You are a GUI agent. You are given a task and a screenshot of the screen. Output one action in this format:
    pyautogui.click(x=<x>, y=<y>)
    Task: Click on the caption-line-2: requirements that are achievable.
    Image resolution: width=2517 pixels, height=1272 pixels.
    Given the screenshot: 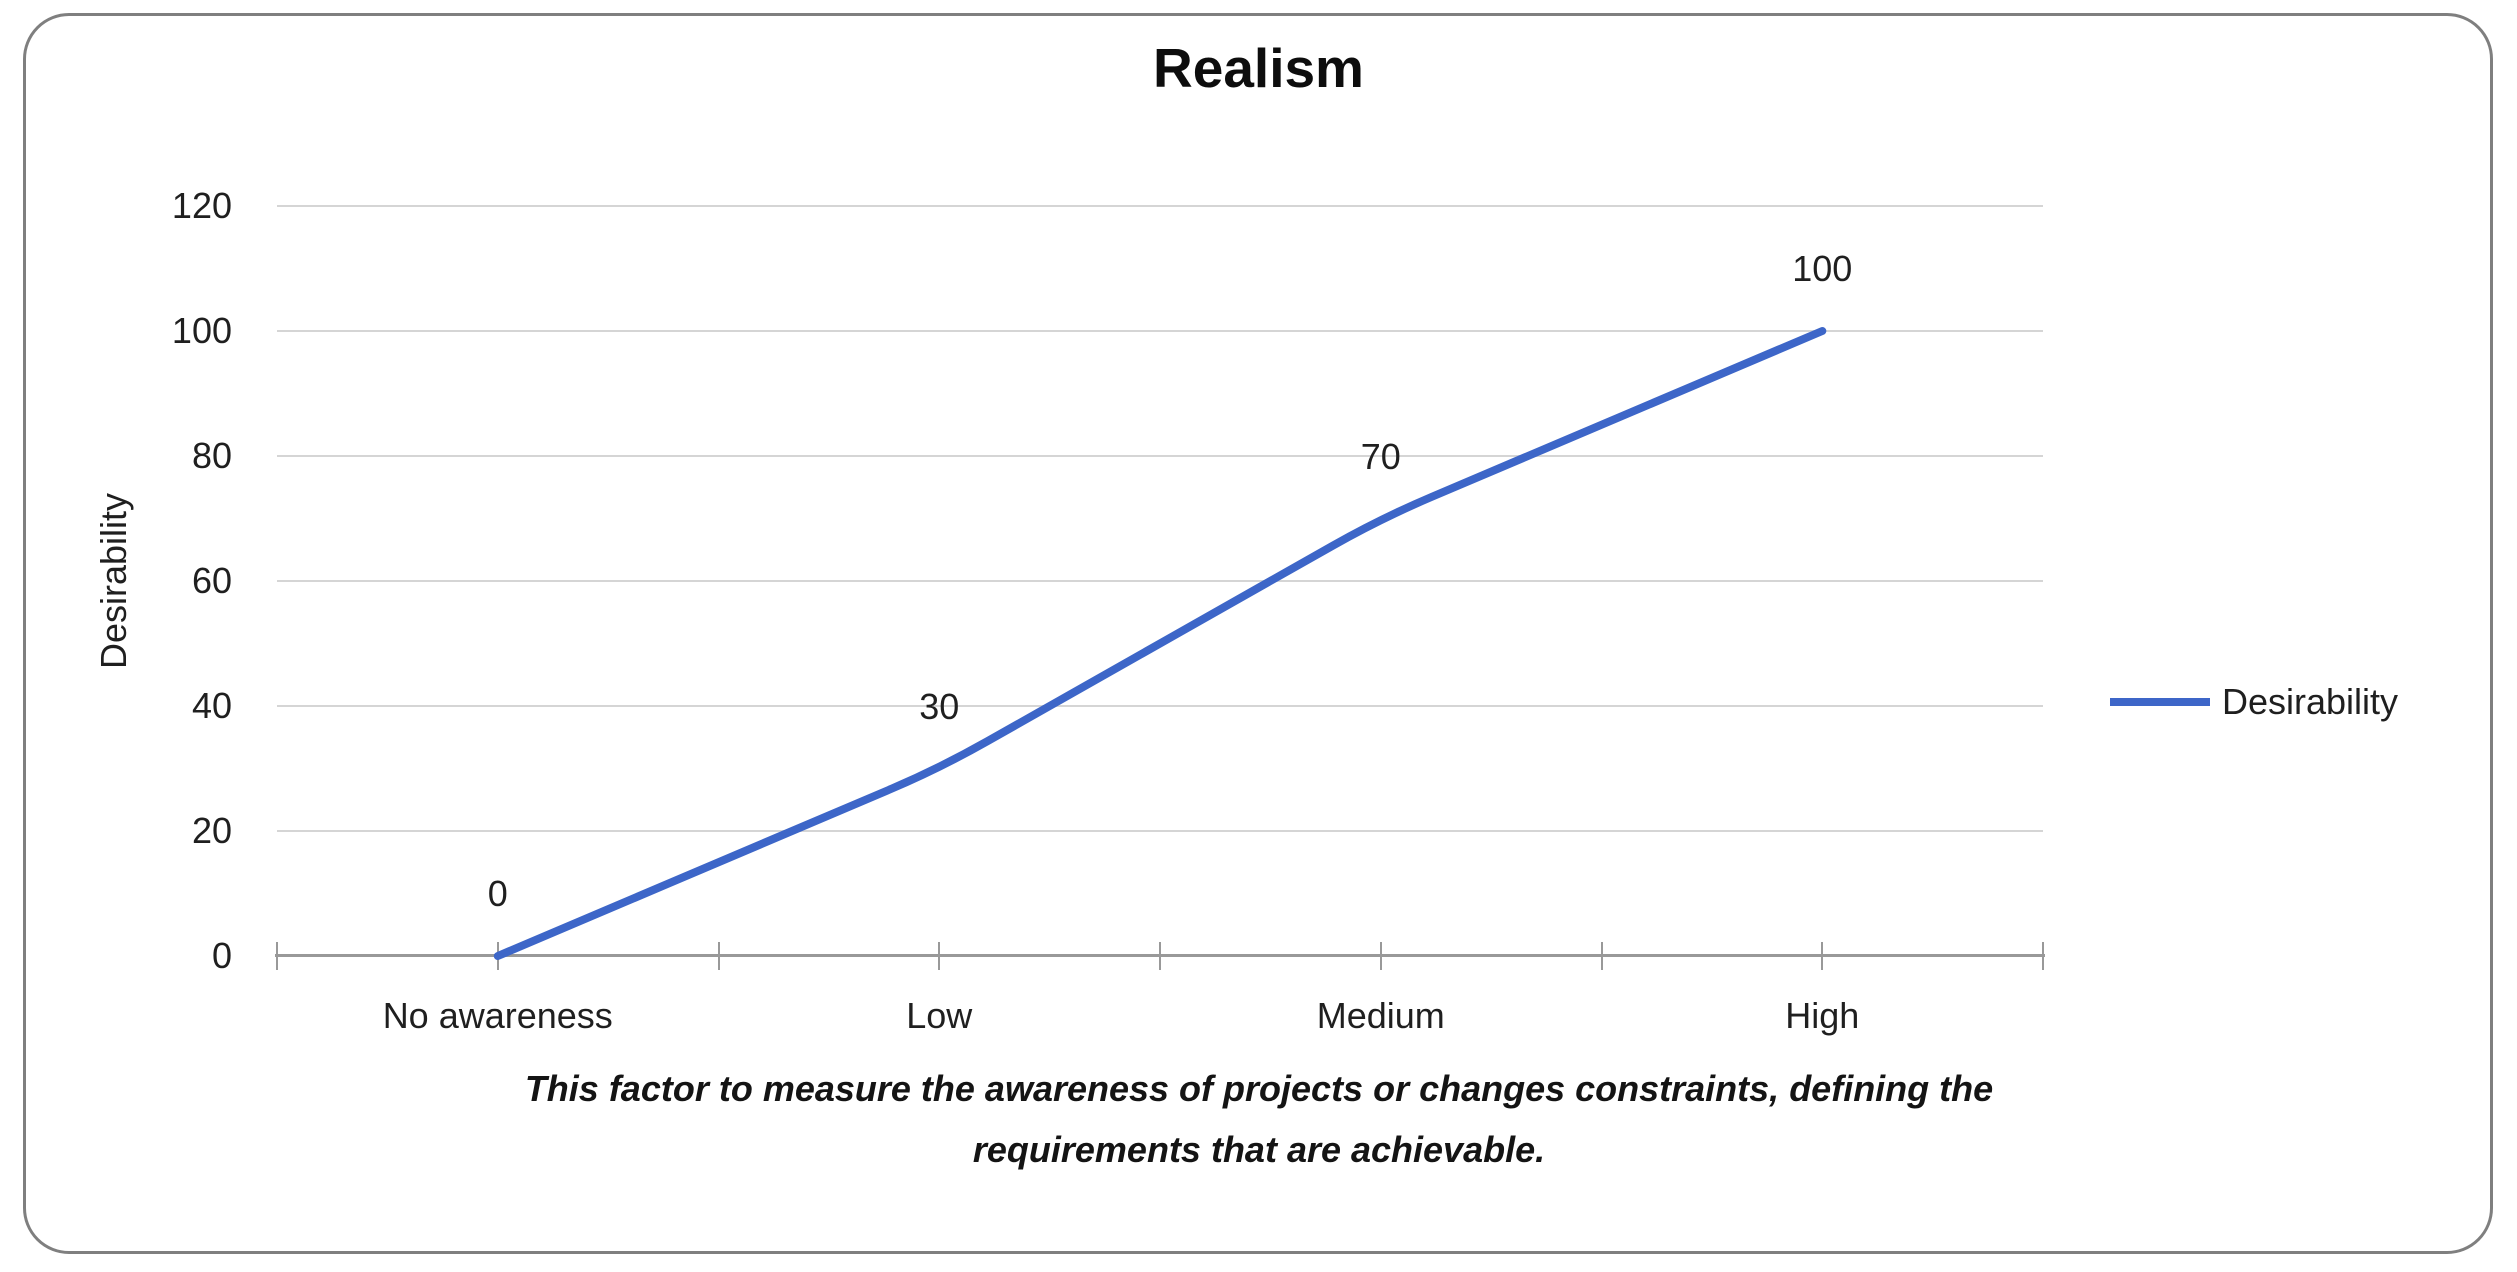 What is the action you would take?
    pyautogui.click(x=1259, y=1149)
    